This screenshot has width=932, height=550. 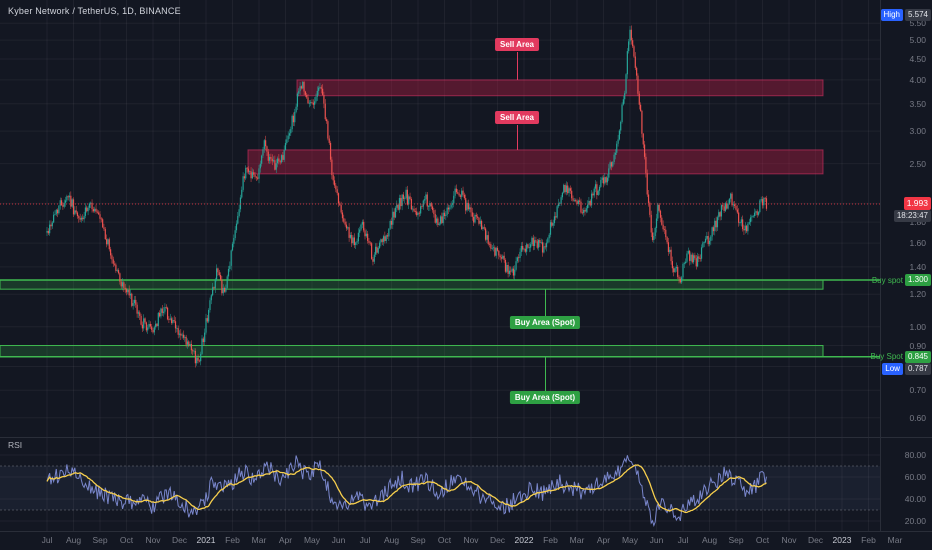 What do you see at coordinates (912, 215) in the screenshot?
I see `countdown-badge: 18:23:47` at bounding box center [912, 215].